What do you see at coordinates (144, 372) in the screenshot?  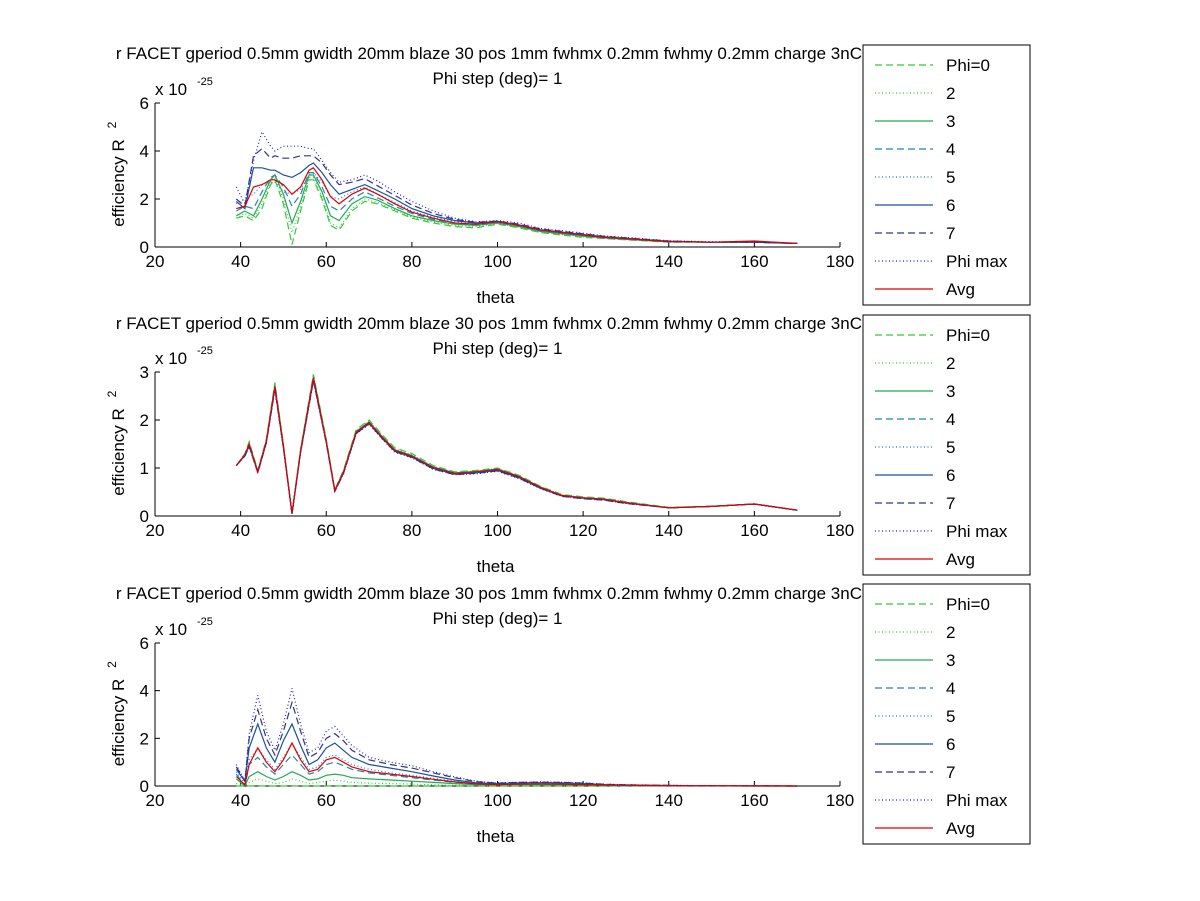 I see `y-tick-label: 3` at bounding box center [144, 372].